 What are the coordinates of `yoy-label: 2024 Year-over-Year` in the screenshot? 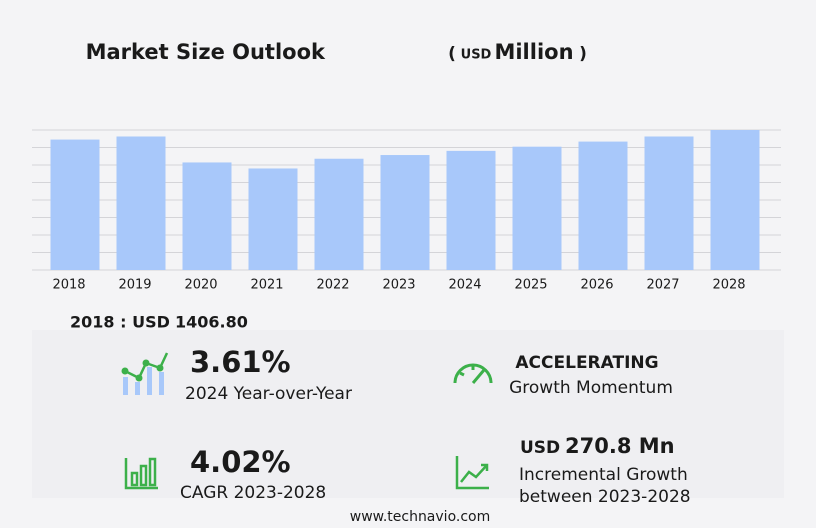 It's located at (268, 394).